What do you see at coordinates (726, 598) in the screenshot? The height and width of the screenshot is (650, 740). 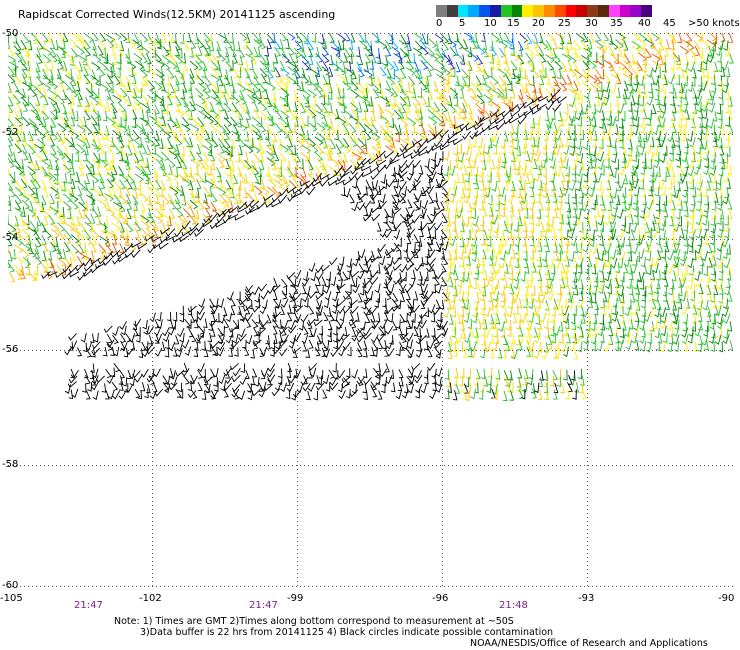 I see `lon-label-90: -90` at bounding box center [726, 598].